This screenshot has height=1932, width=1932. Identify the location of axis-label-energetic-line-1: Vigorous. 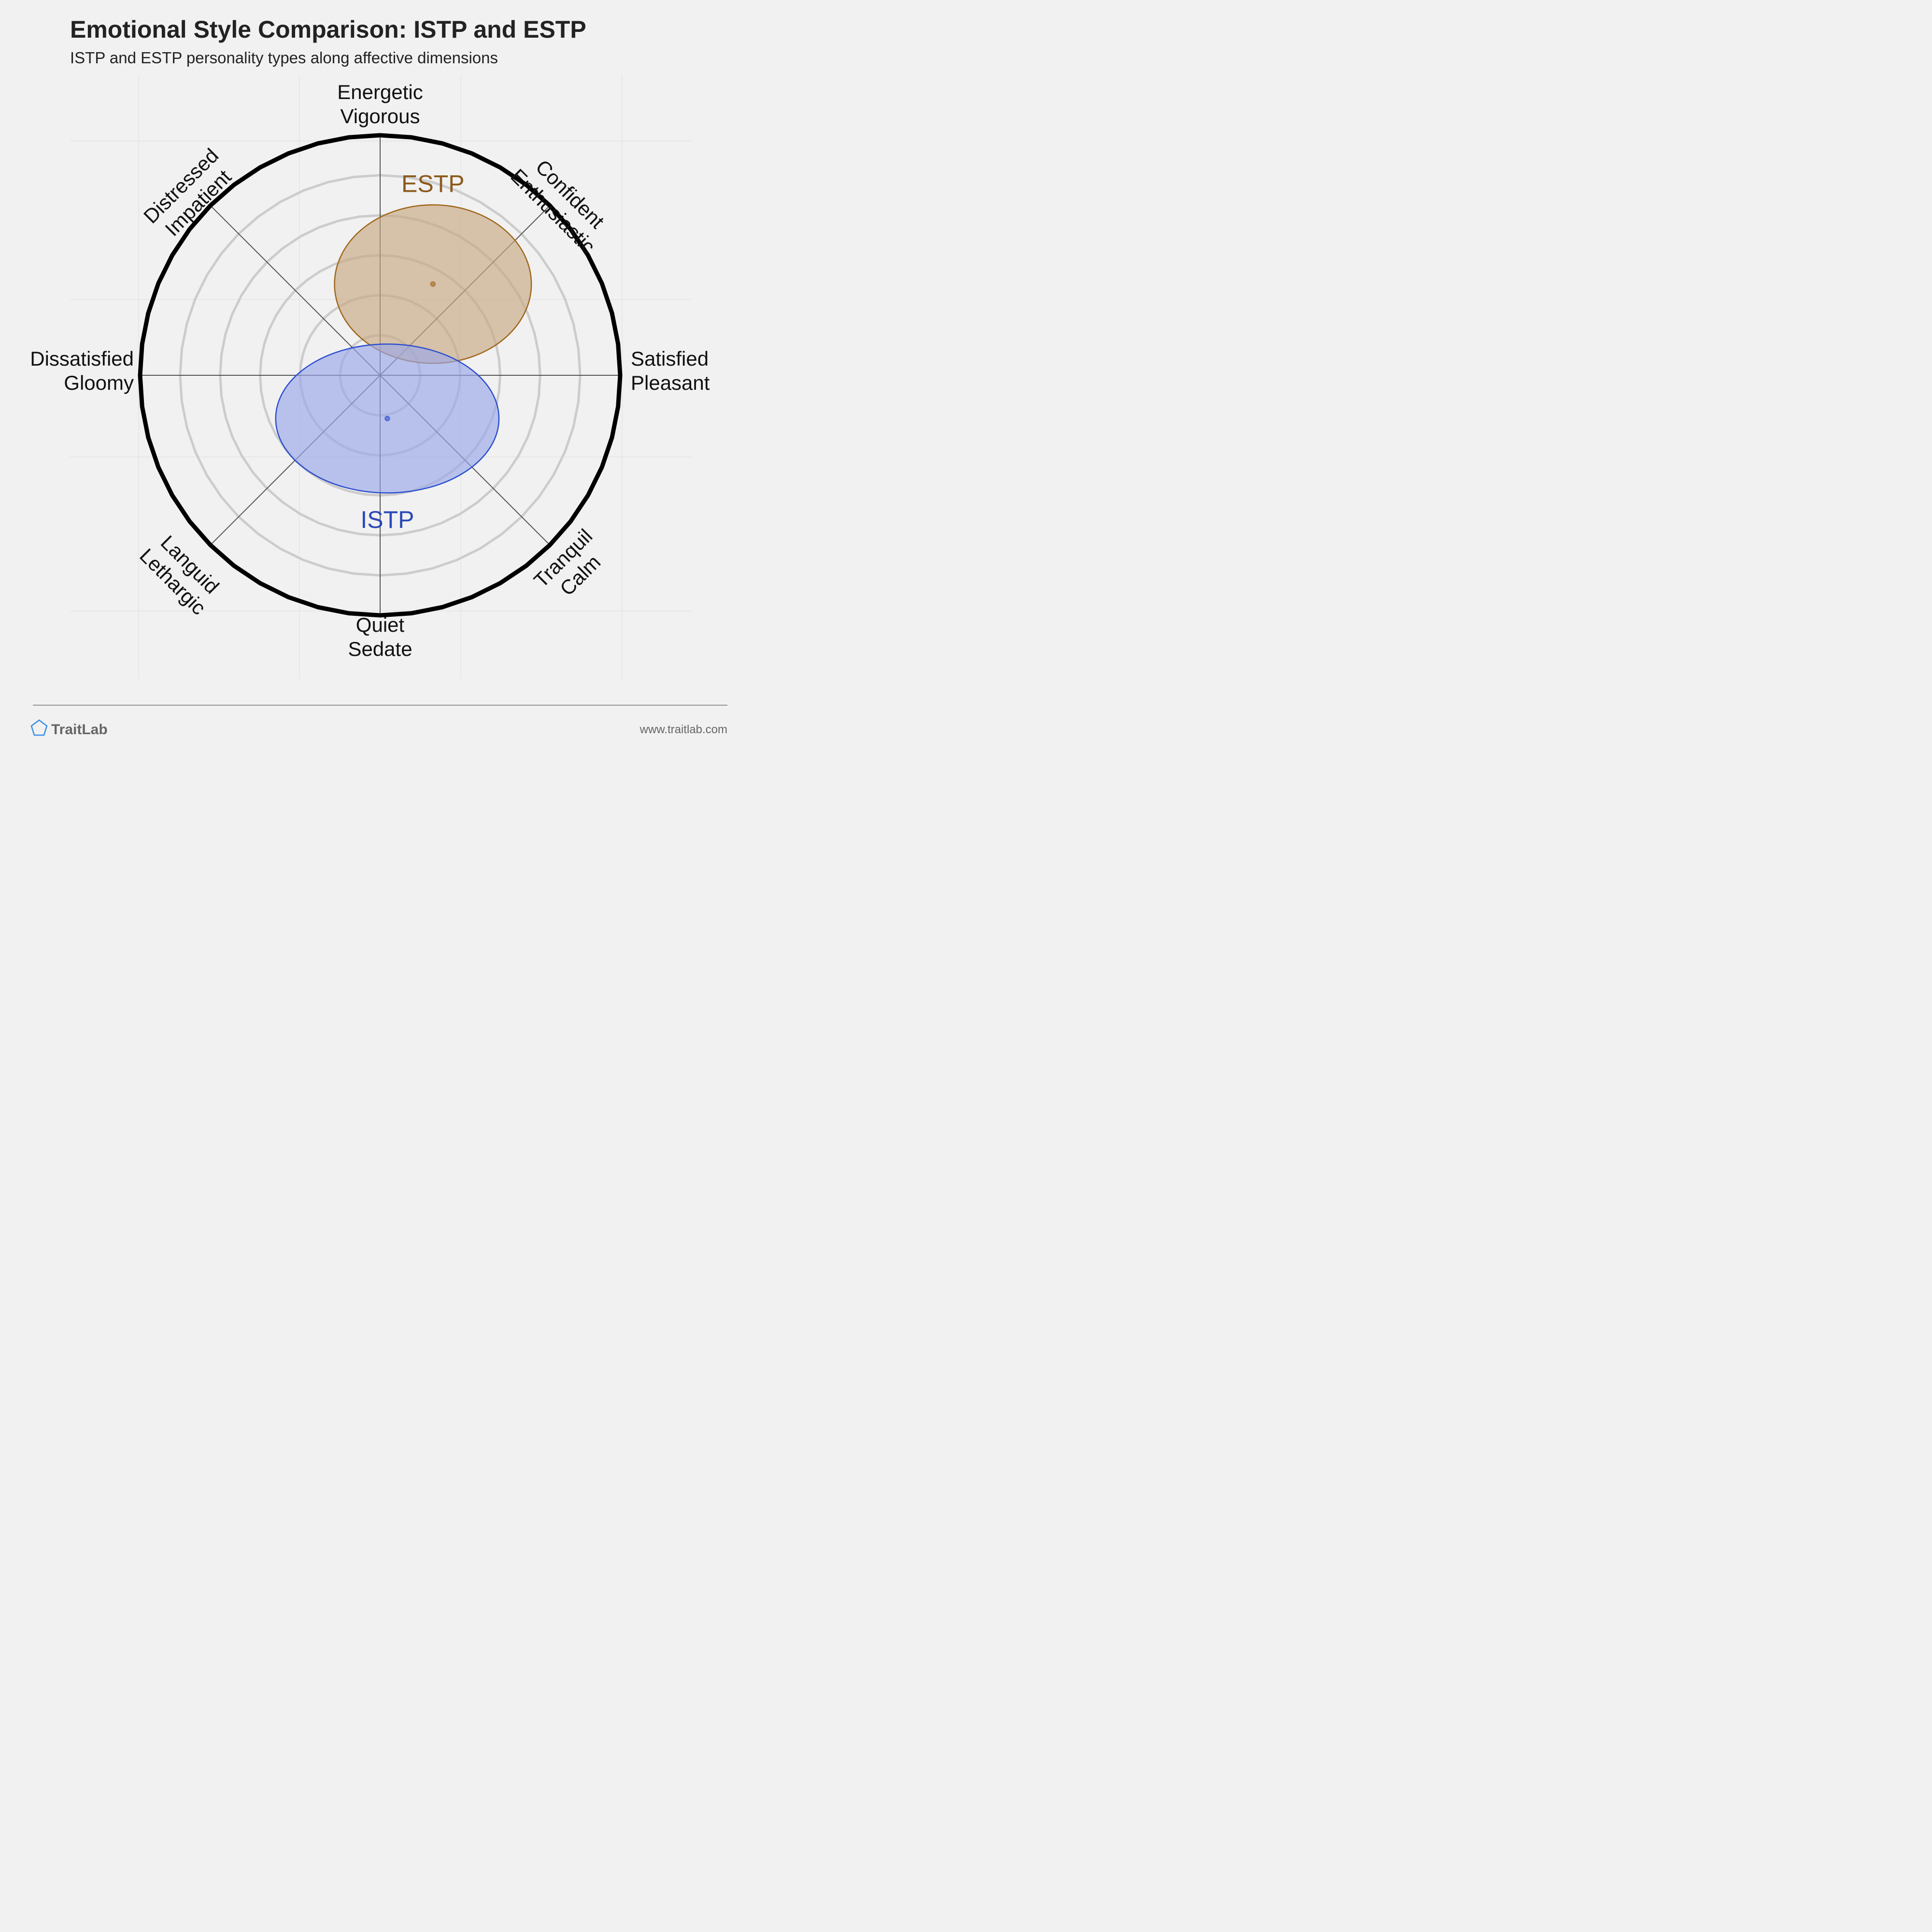
(380, 116).